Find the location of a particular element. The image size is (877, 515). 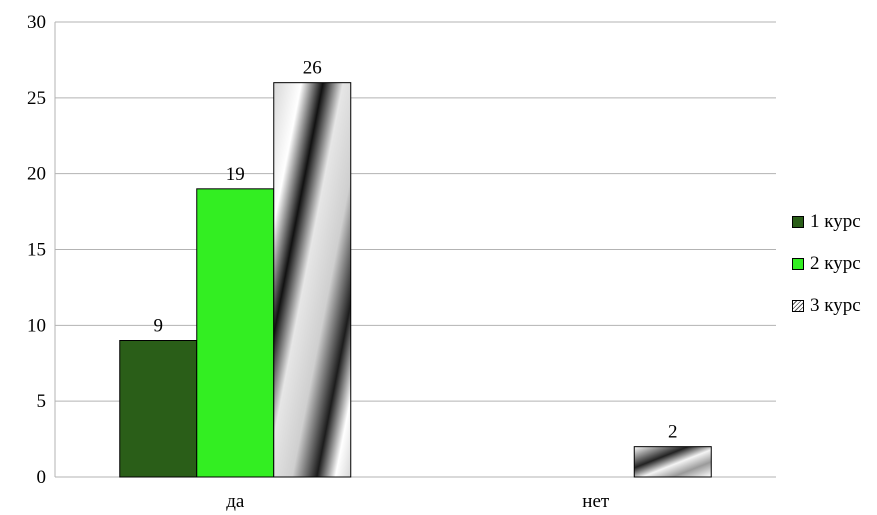

legend-item: 1 курс is located at coordinates (826, 222).